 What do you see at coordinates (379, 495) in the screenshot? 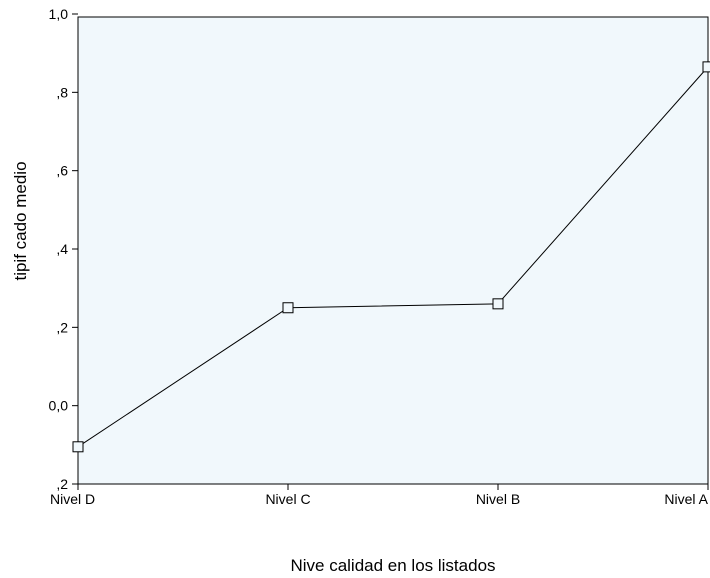
I see `x-axis-ticks: Nivel D Nivel C Nivel B Nivel A` at bounding box center [379, 495].